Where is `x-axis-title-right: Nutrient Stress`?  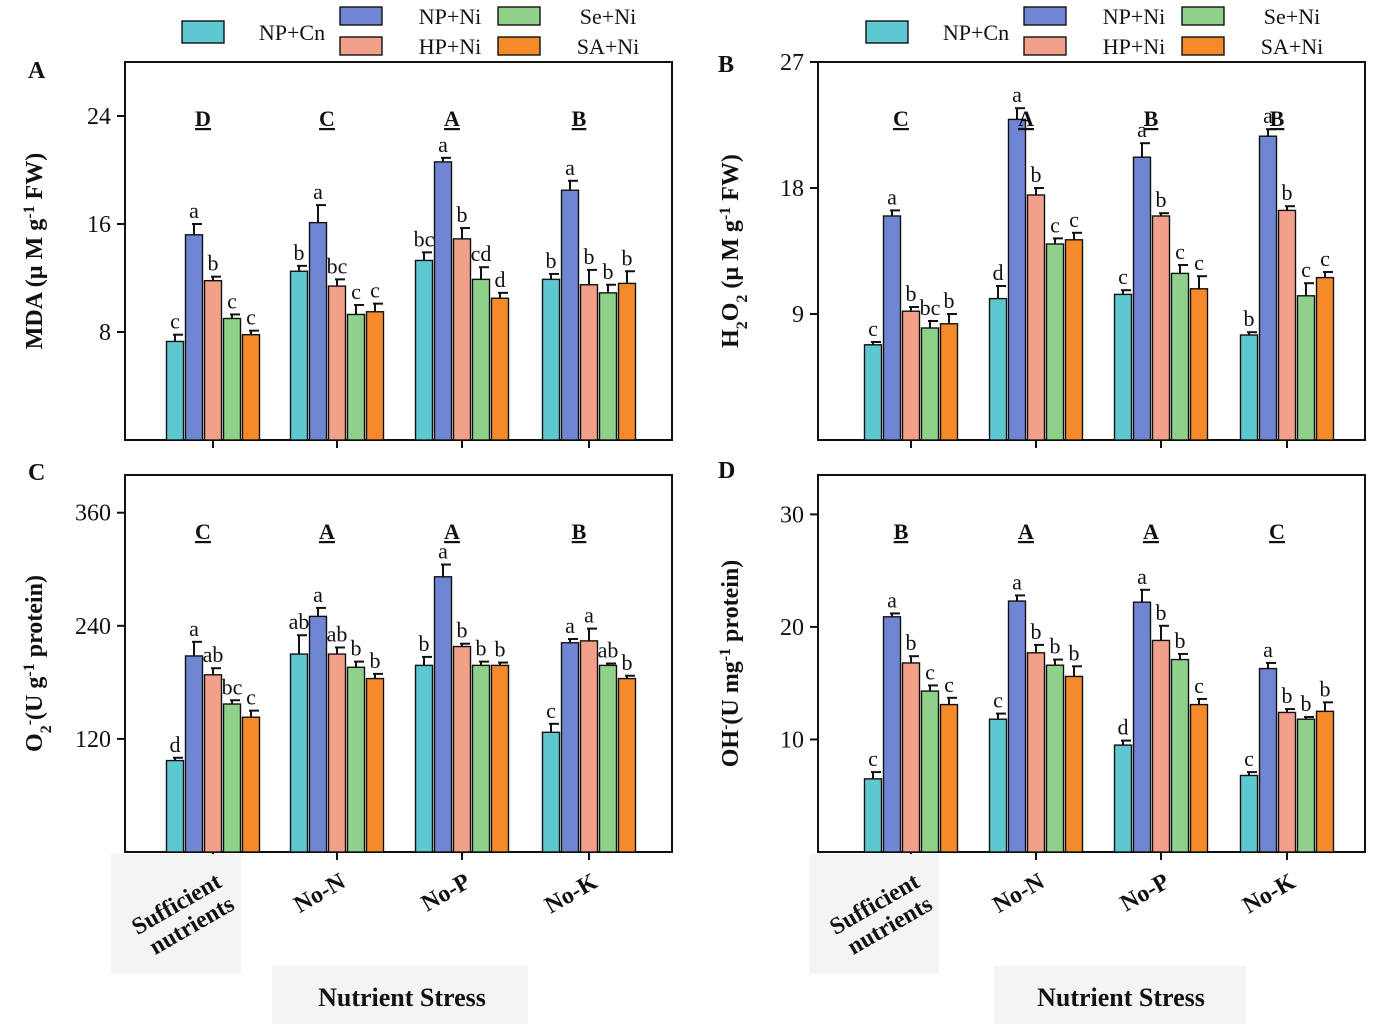 x-axis-title-right: Nutrient Stress is located at coordinates (1121, 997).